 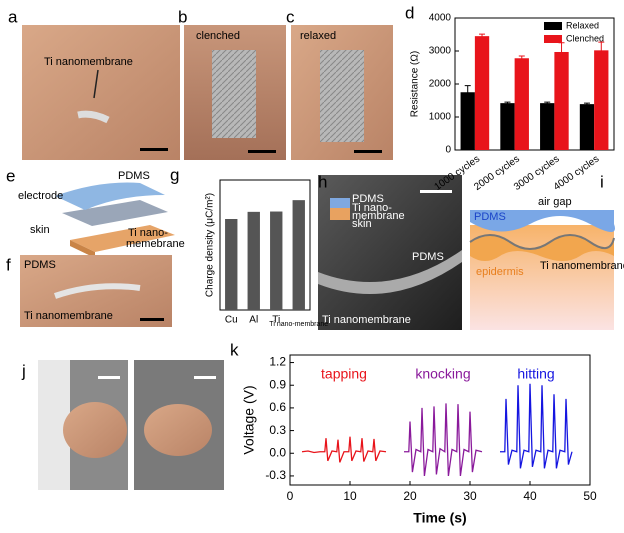 I want to click on series-label: knocking, so click(x=442, y=374).